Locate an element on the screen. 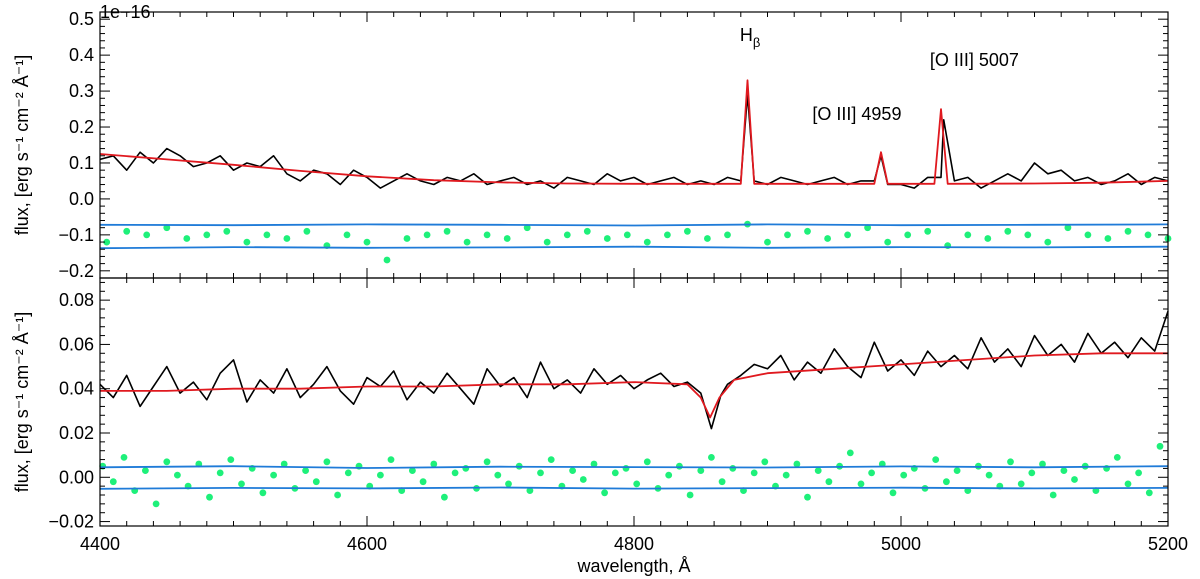 The height and width of the screenshot is (579, 1200). x-tick-label: 4800 is located at coordinates (634, 544).